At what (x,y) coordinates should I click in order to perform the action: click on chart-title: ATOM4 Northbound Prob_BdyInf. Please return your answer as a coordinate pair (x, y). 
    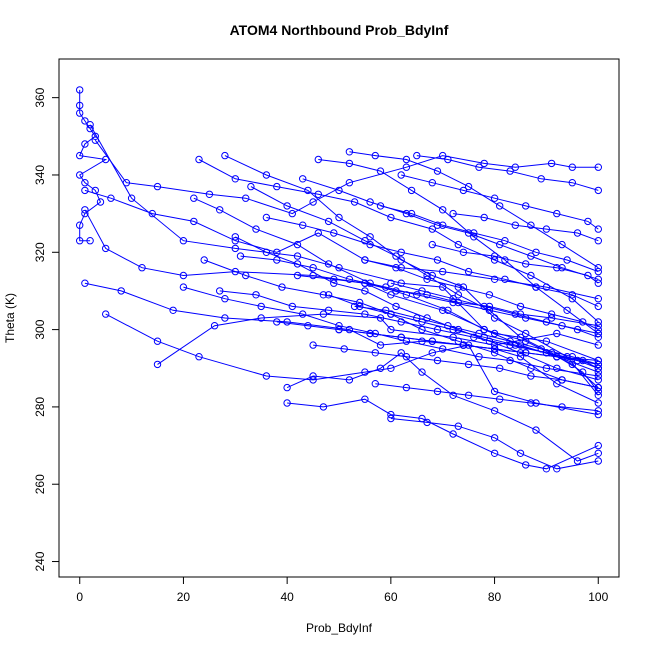
    Looking at the image, I should click on (339, 30).